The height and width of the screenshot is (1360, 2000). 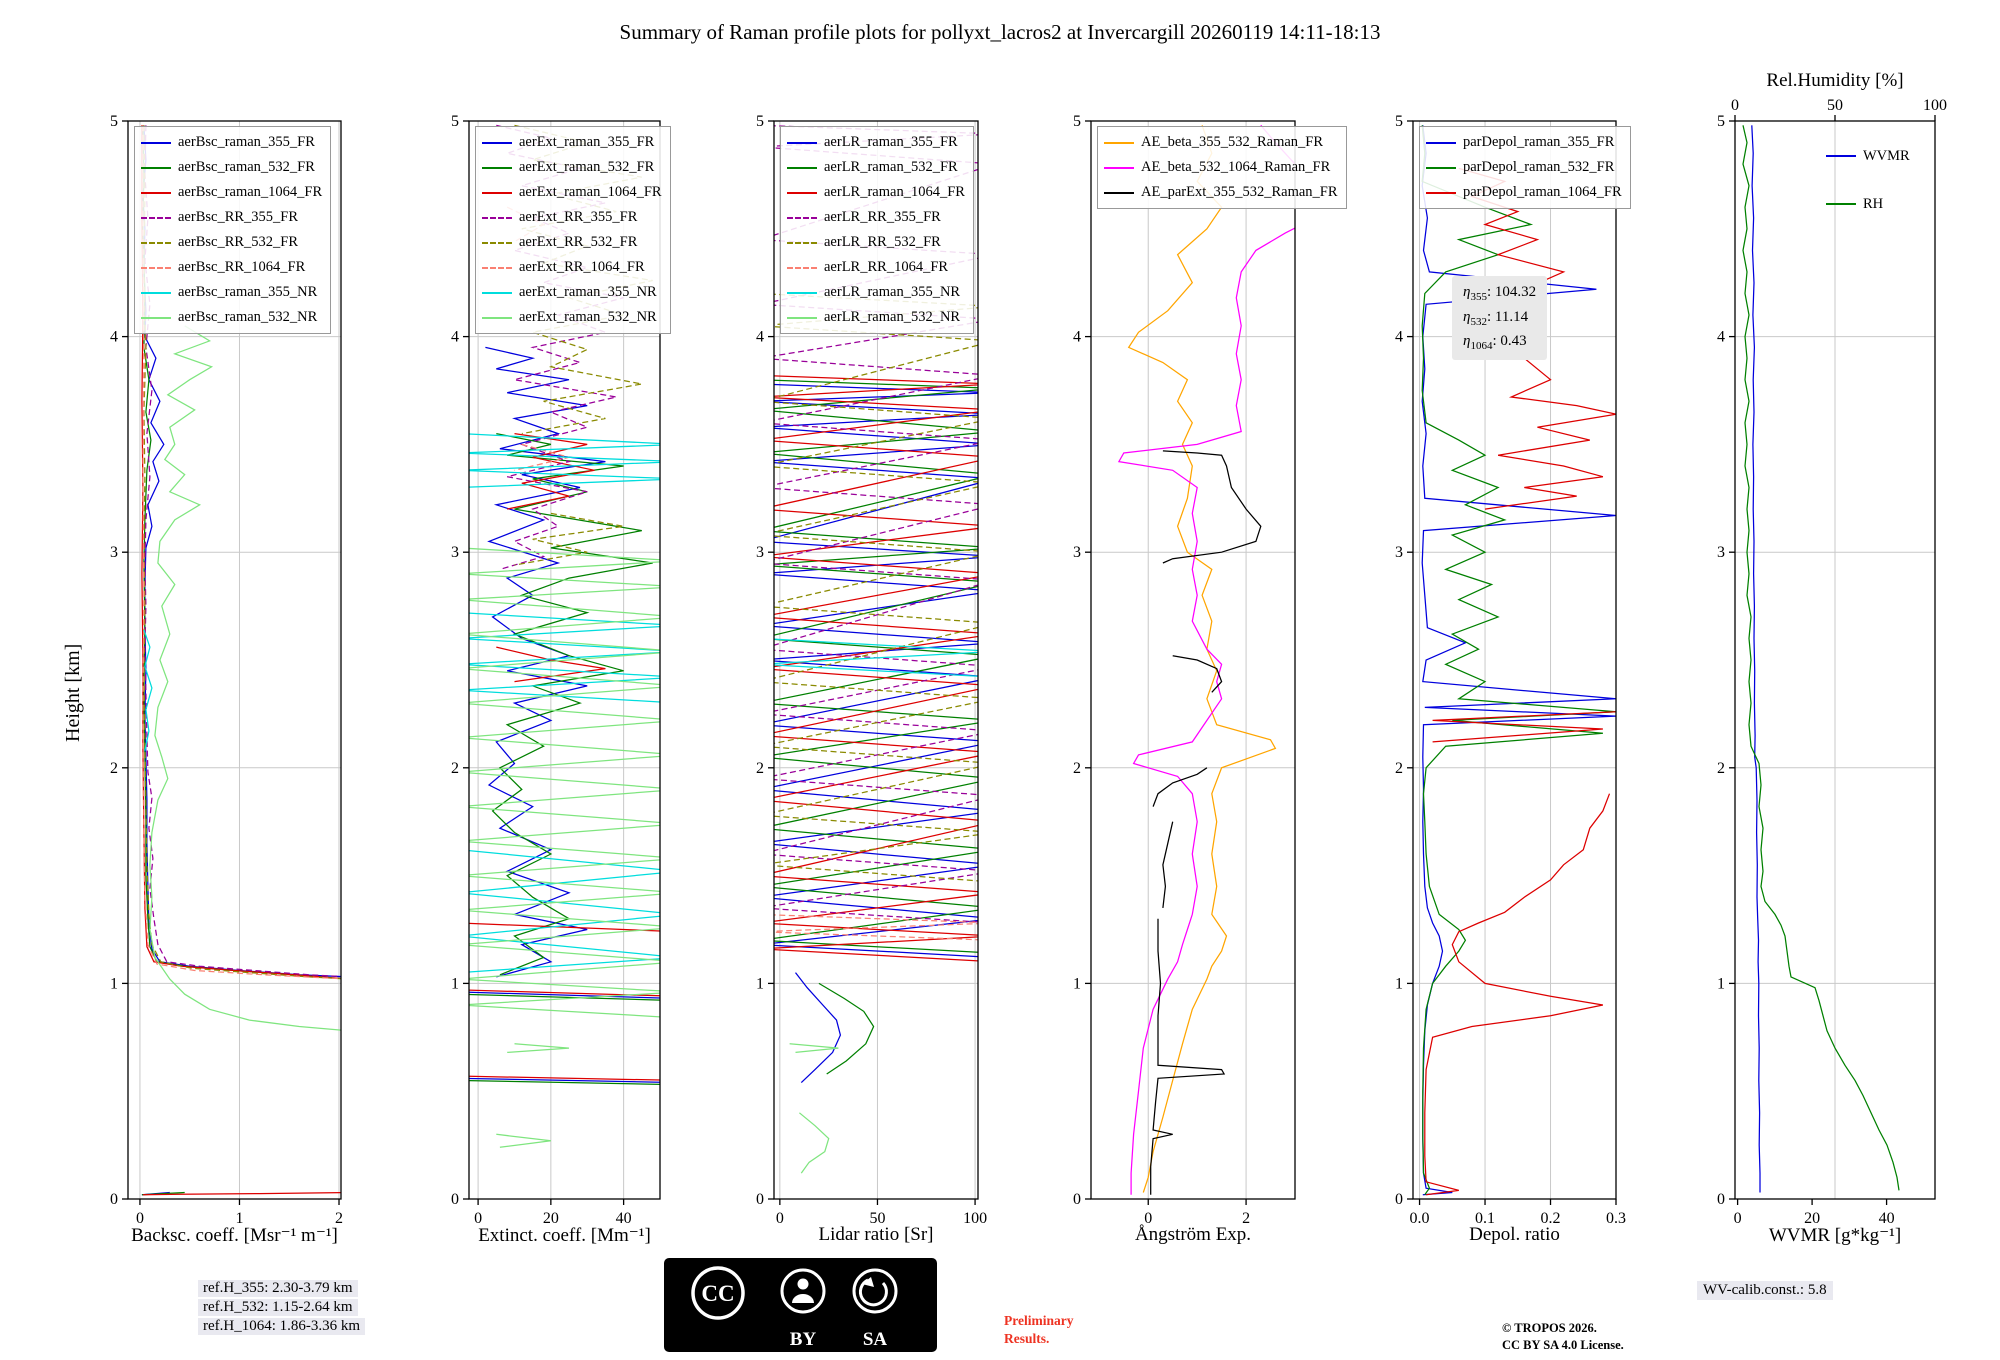 What do you see at coordinates (803, 1284) in the screenshot?
I see `person-head` at bounding box center [803, 1284].